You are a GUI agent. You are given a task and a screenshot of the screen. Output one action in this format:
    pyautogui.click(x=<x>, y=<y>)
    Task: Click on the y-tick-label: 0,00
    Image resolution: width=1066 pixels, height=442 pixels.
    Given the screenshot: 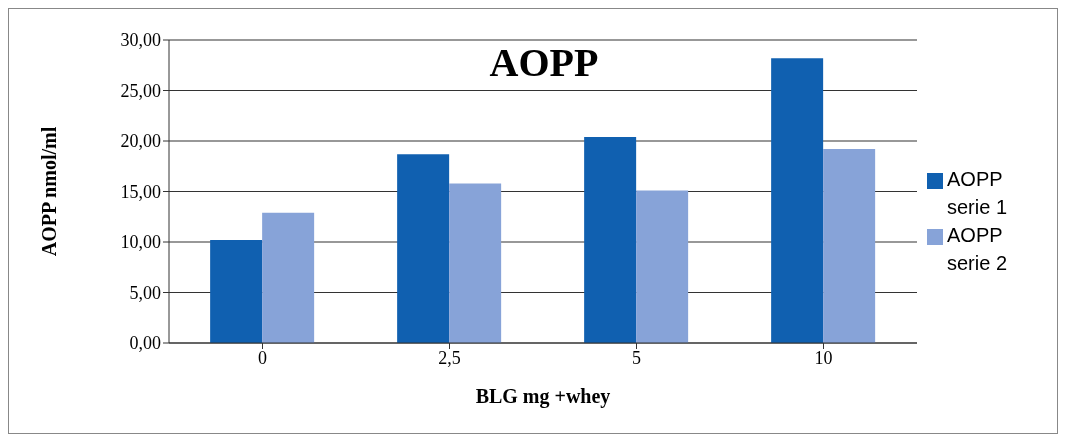 What is the action you would take?
    pyautogui.click(x=145, y=343)
    